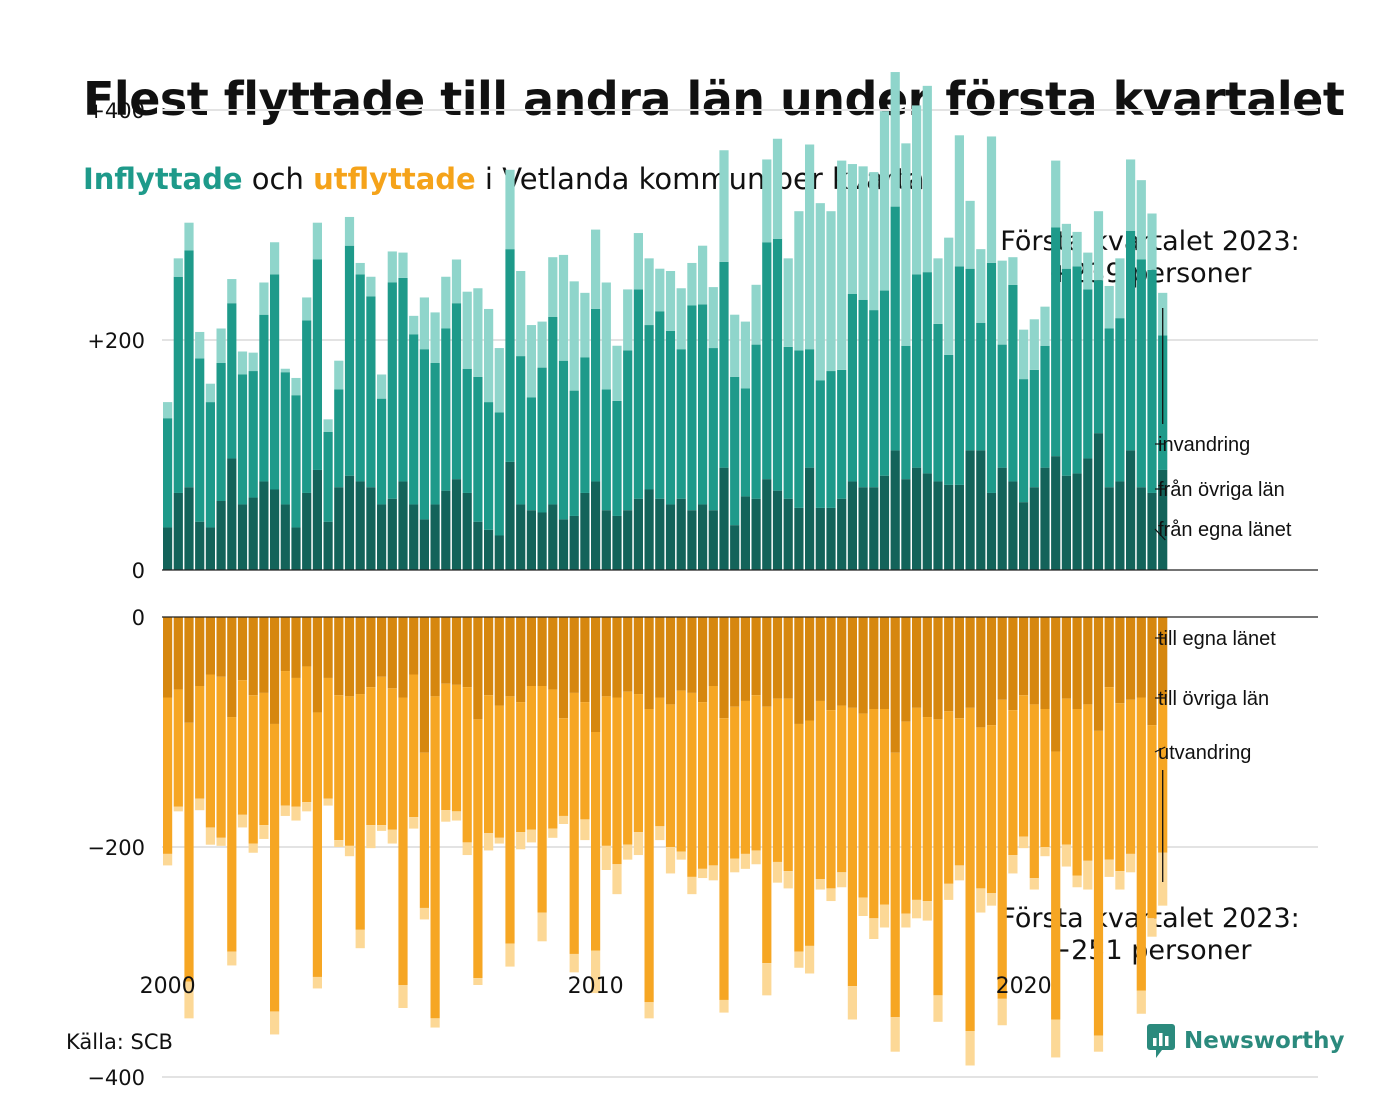  Describe the element at coordinates (278, 179) in the screenshot. I see `subtitle-connector: och` at that location.